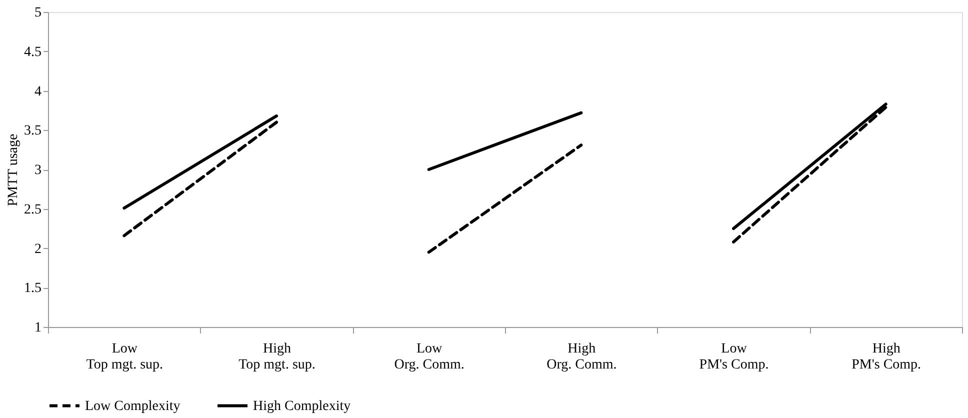 This screenshot has width=968, height=418. Describe the element at coordinates (33, 288) in the screenshot. I see `y-tick-label: 1.5` at that location.